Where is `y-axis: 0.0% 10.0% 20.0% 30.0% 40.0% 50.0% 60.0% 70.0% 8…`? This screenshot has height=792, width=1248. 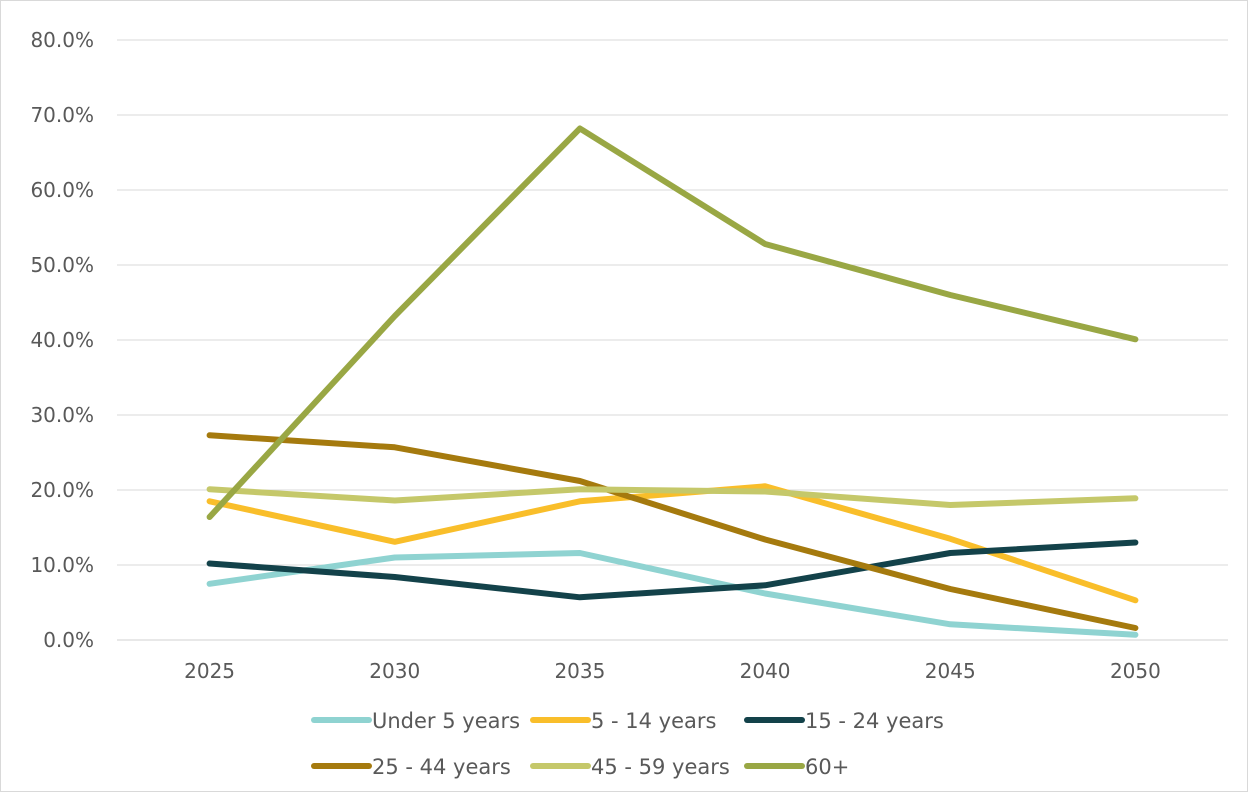 y-axis: 0.0% 10.0% 20.0% 30.0% 40.0% 50.0% 60.0% 70.0% 8… is located at coordinates (62, 340).